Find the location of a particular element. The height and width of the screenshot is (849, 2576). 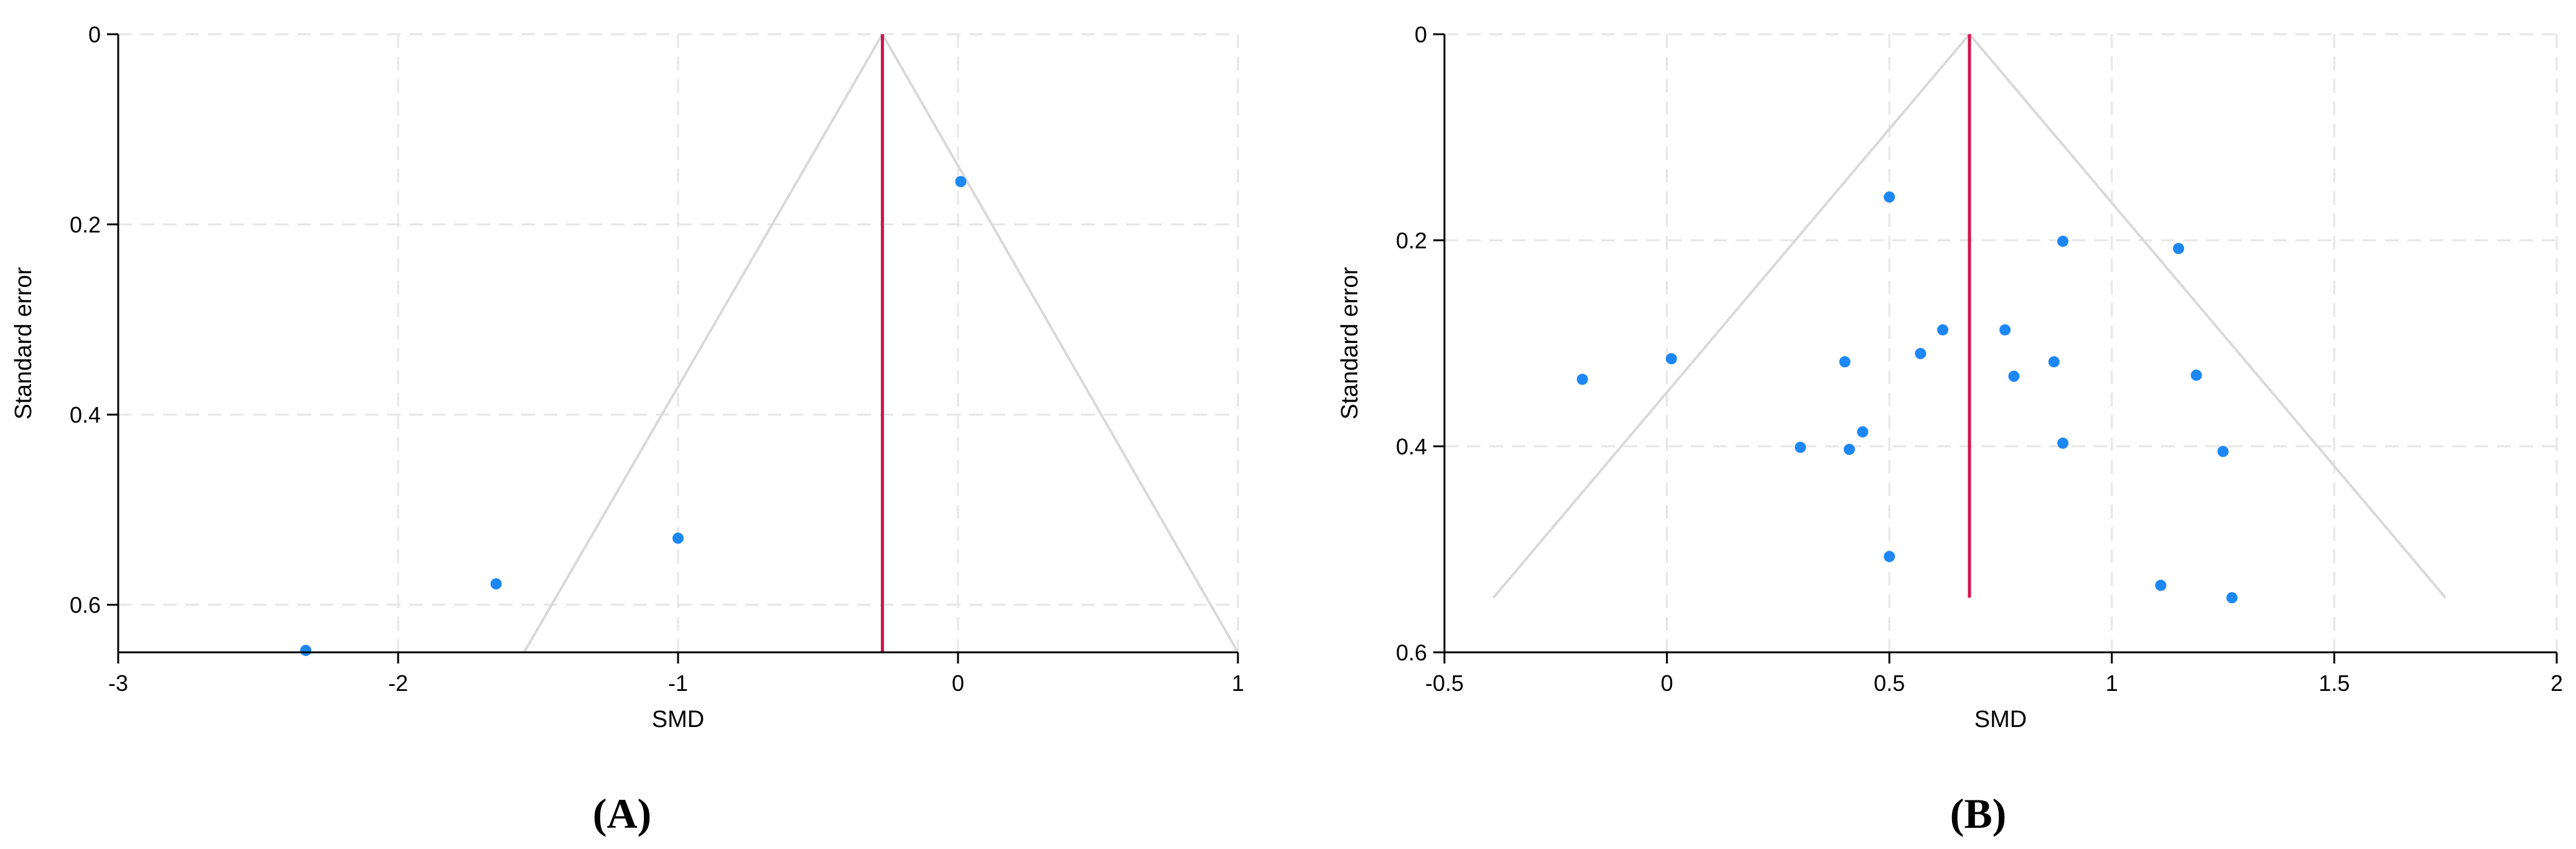

x-tick-label: 0.5 is located at coordinates (1889, 683).